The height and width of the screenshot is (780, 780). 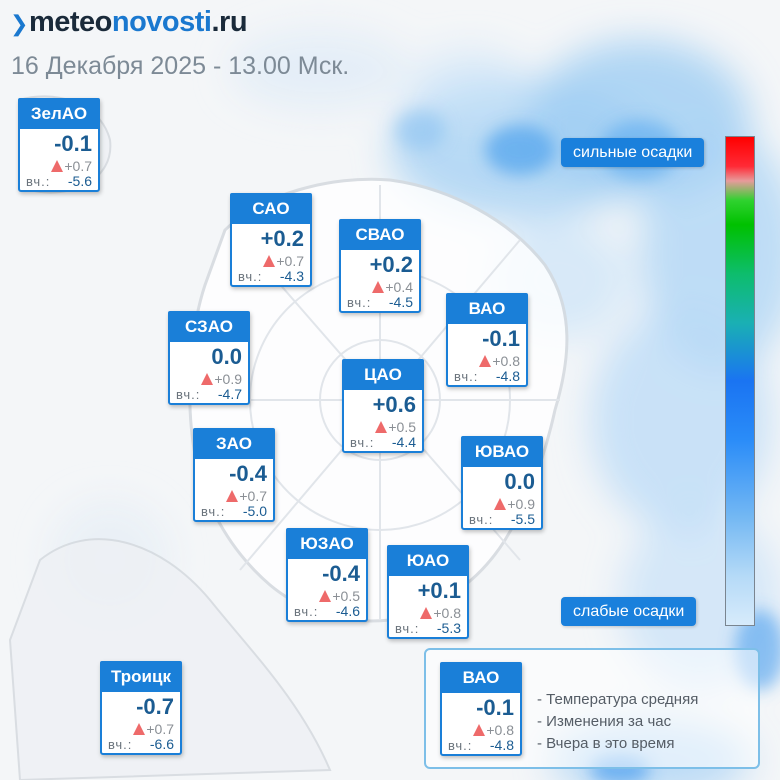 I want to click on yesterday-temp: -5.6, so click(x=79, y=181).